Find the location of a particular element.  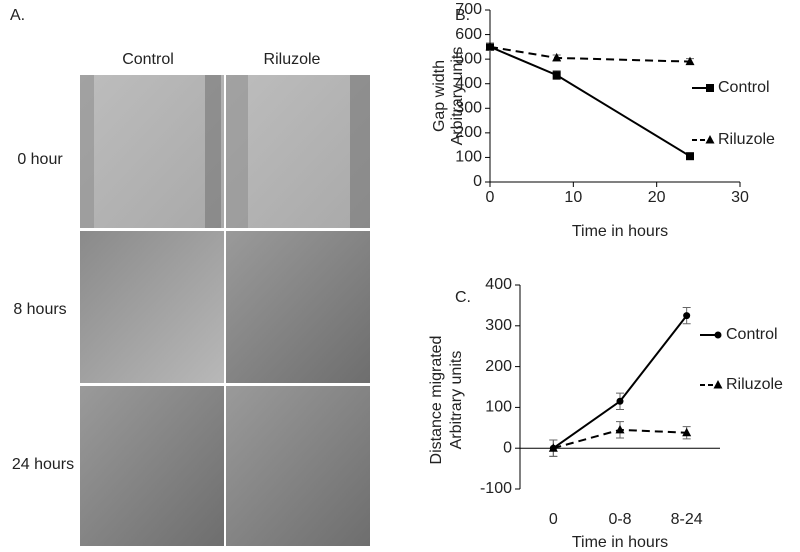

column-label: Control is located at coordinates (148, 59).